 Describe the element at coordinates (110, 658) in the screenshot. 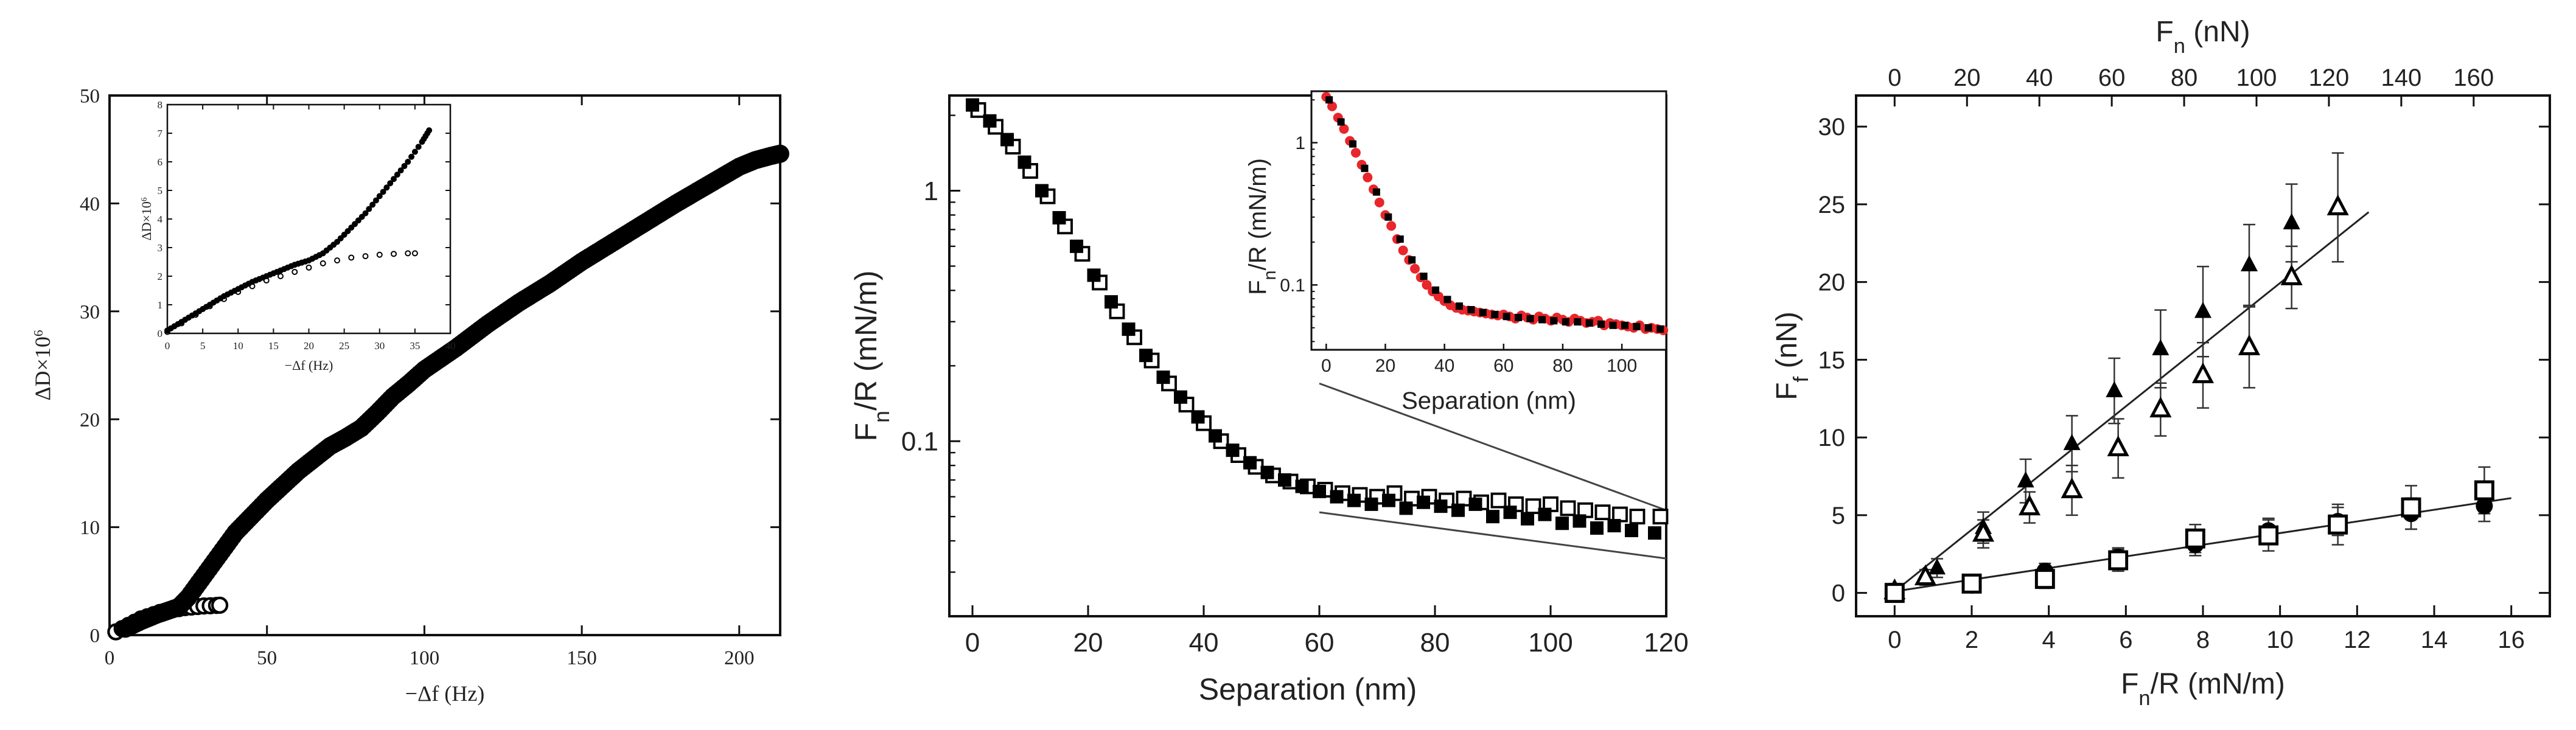

I see `left-xtick-label: 0` at that location.